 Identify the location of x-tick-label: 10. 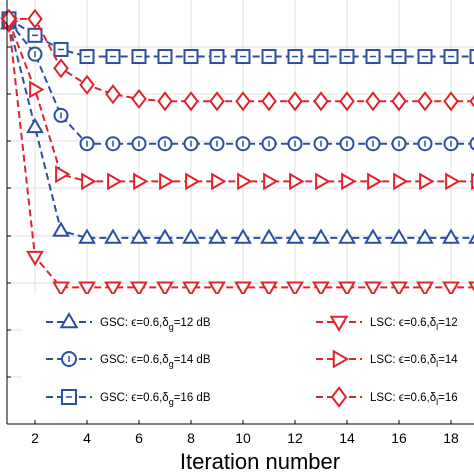
(243, 438).